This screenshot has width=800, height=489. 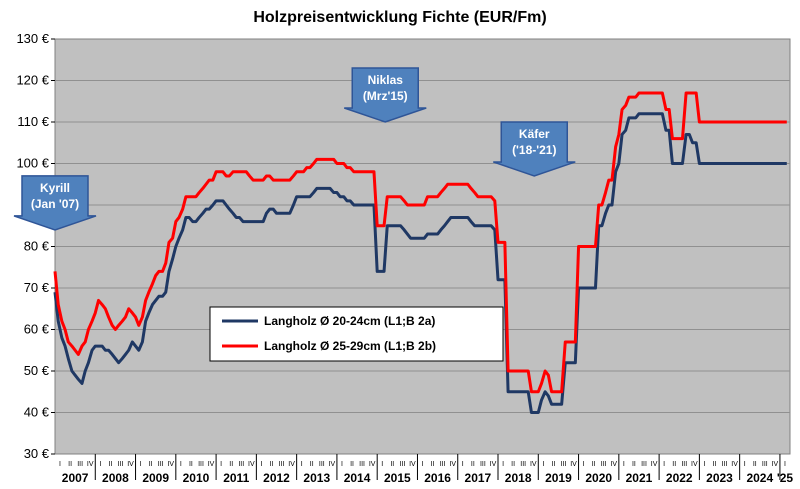 What do you see at coordinates (518, 478) in the screenshot?
I see `year-tick-label: 2018` at bounding box center [518, 478].